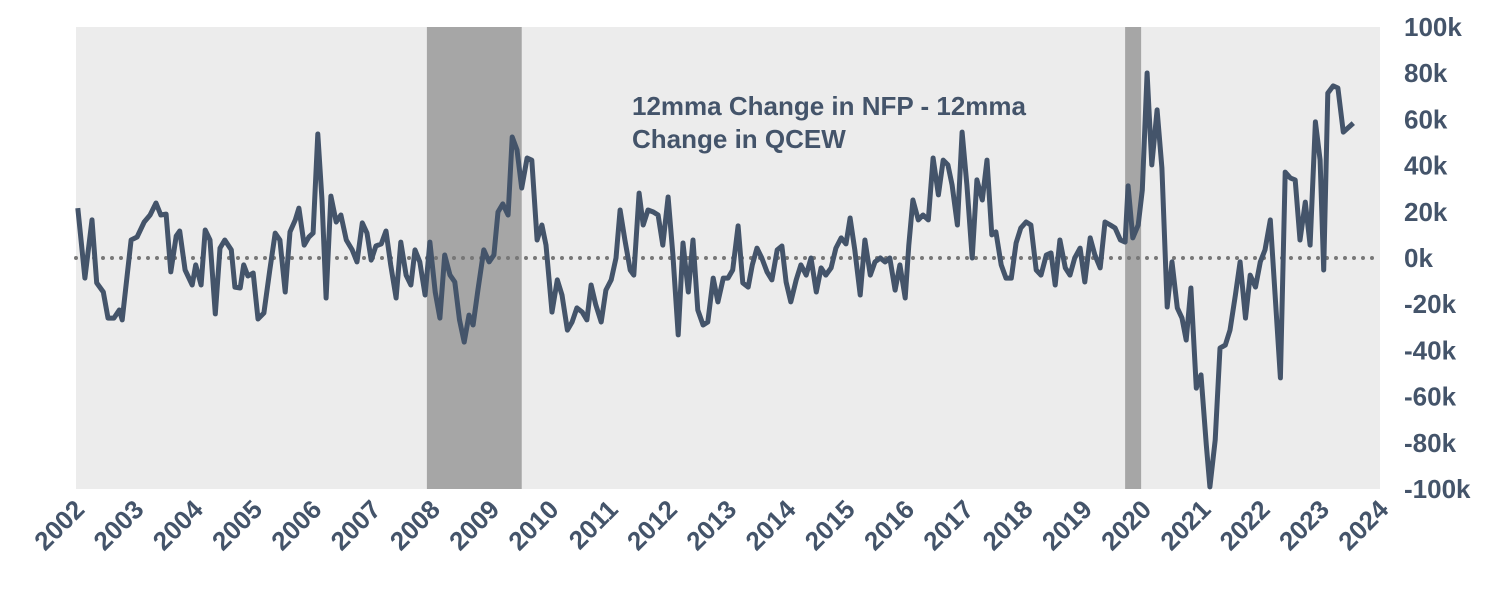 The image size is (1501, 599). I want to click on x-tick-label: 2019, so click(1067, 525).